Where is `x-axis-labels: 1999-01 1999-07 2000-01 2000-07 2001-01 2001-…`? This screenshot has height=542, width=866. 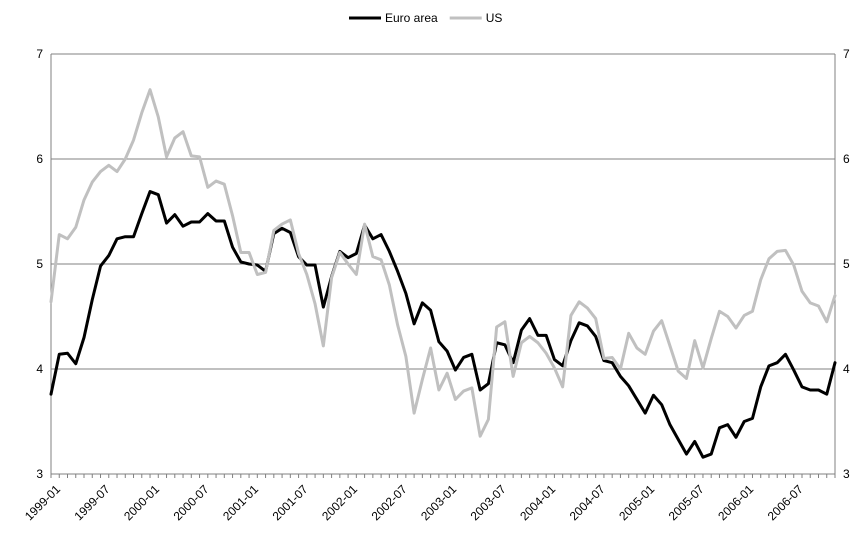
x-axis-labels: 1999-01 1999-07 2000-01 2000-07 2001-01 2001-… is located at coordinates (414, 502).